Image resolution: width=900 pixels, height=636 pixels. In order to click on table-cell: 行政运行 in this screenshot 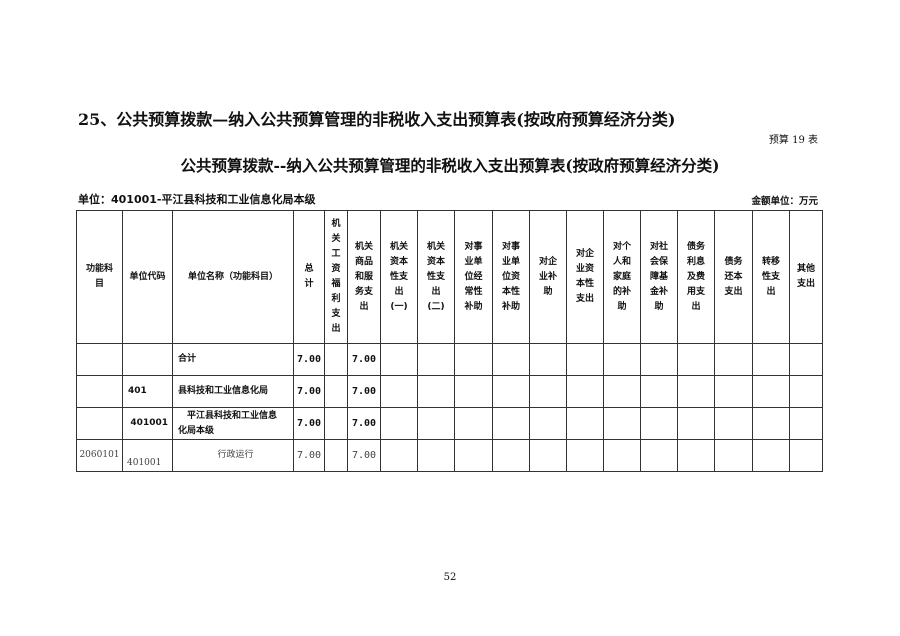, I will do `click(233, 455)`.